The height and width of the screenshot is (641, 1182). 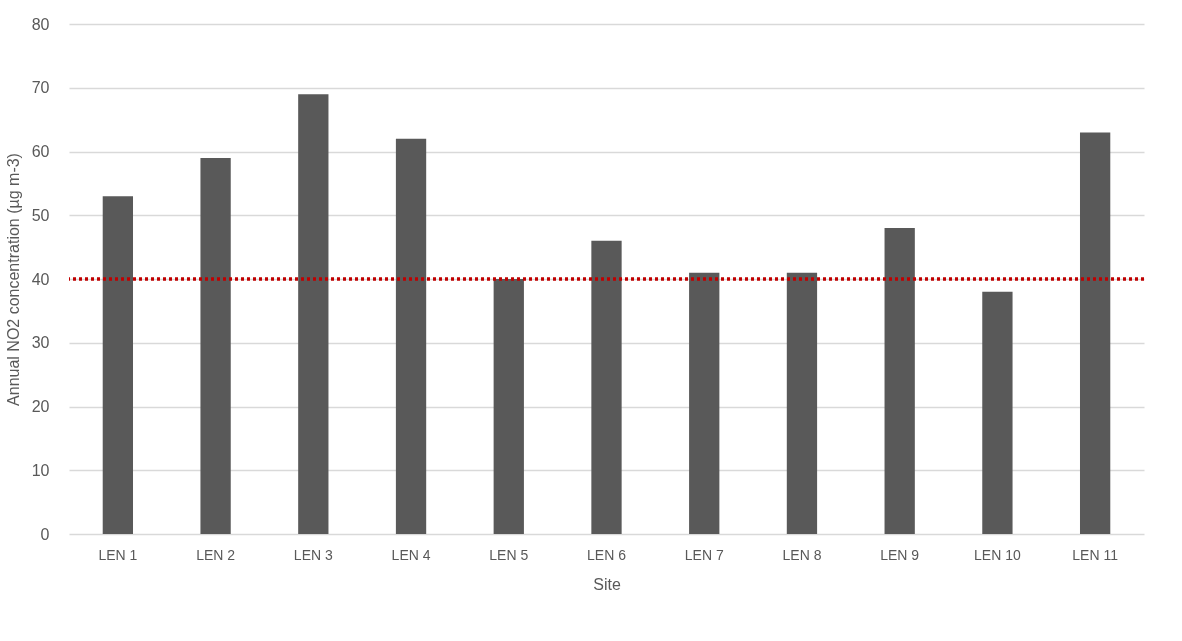 What do you see at coordinates (607, 554) in the screenshot?
I see `x-tick-label: LEN 6` at bounding box center [607, 554].